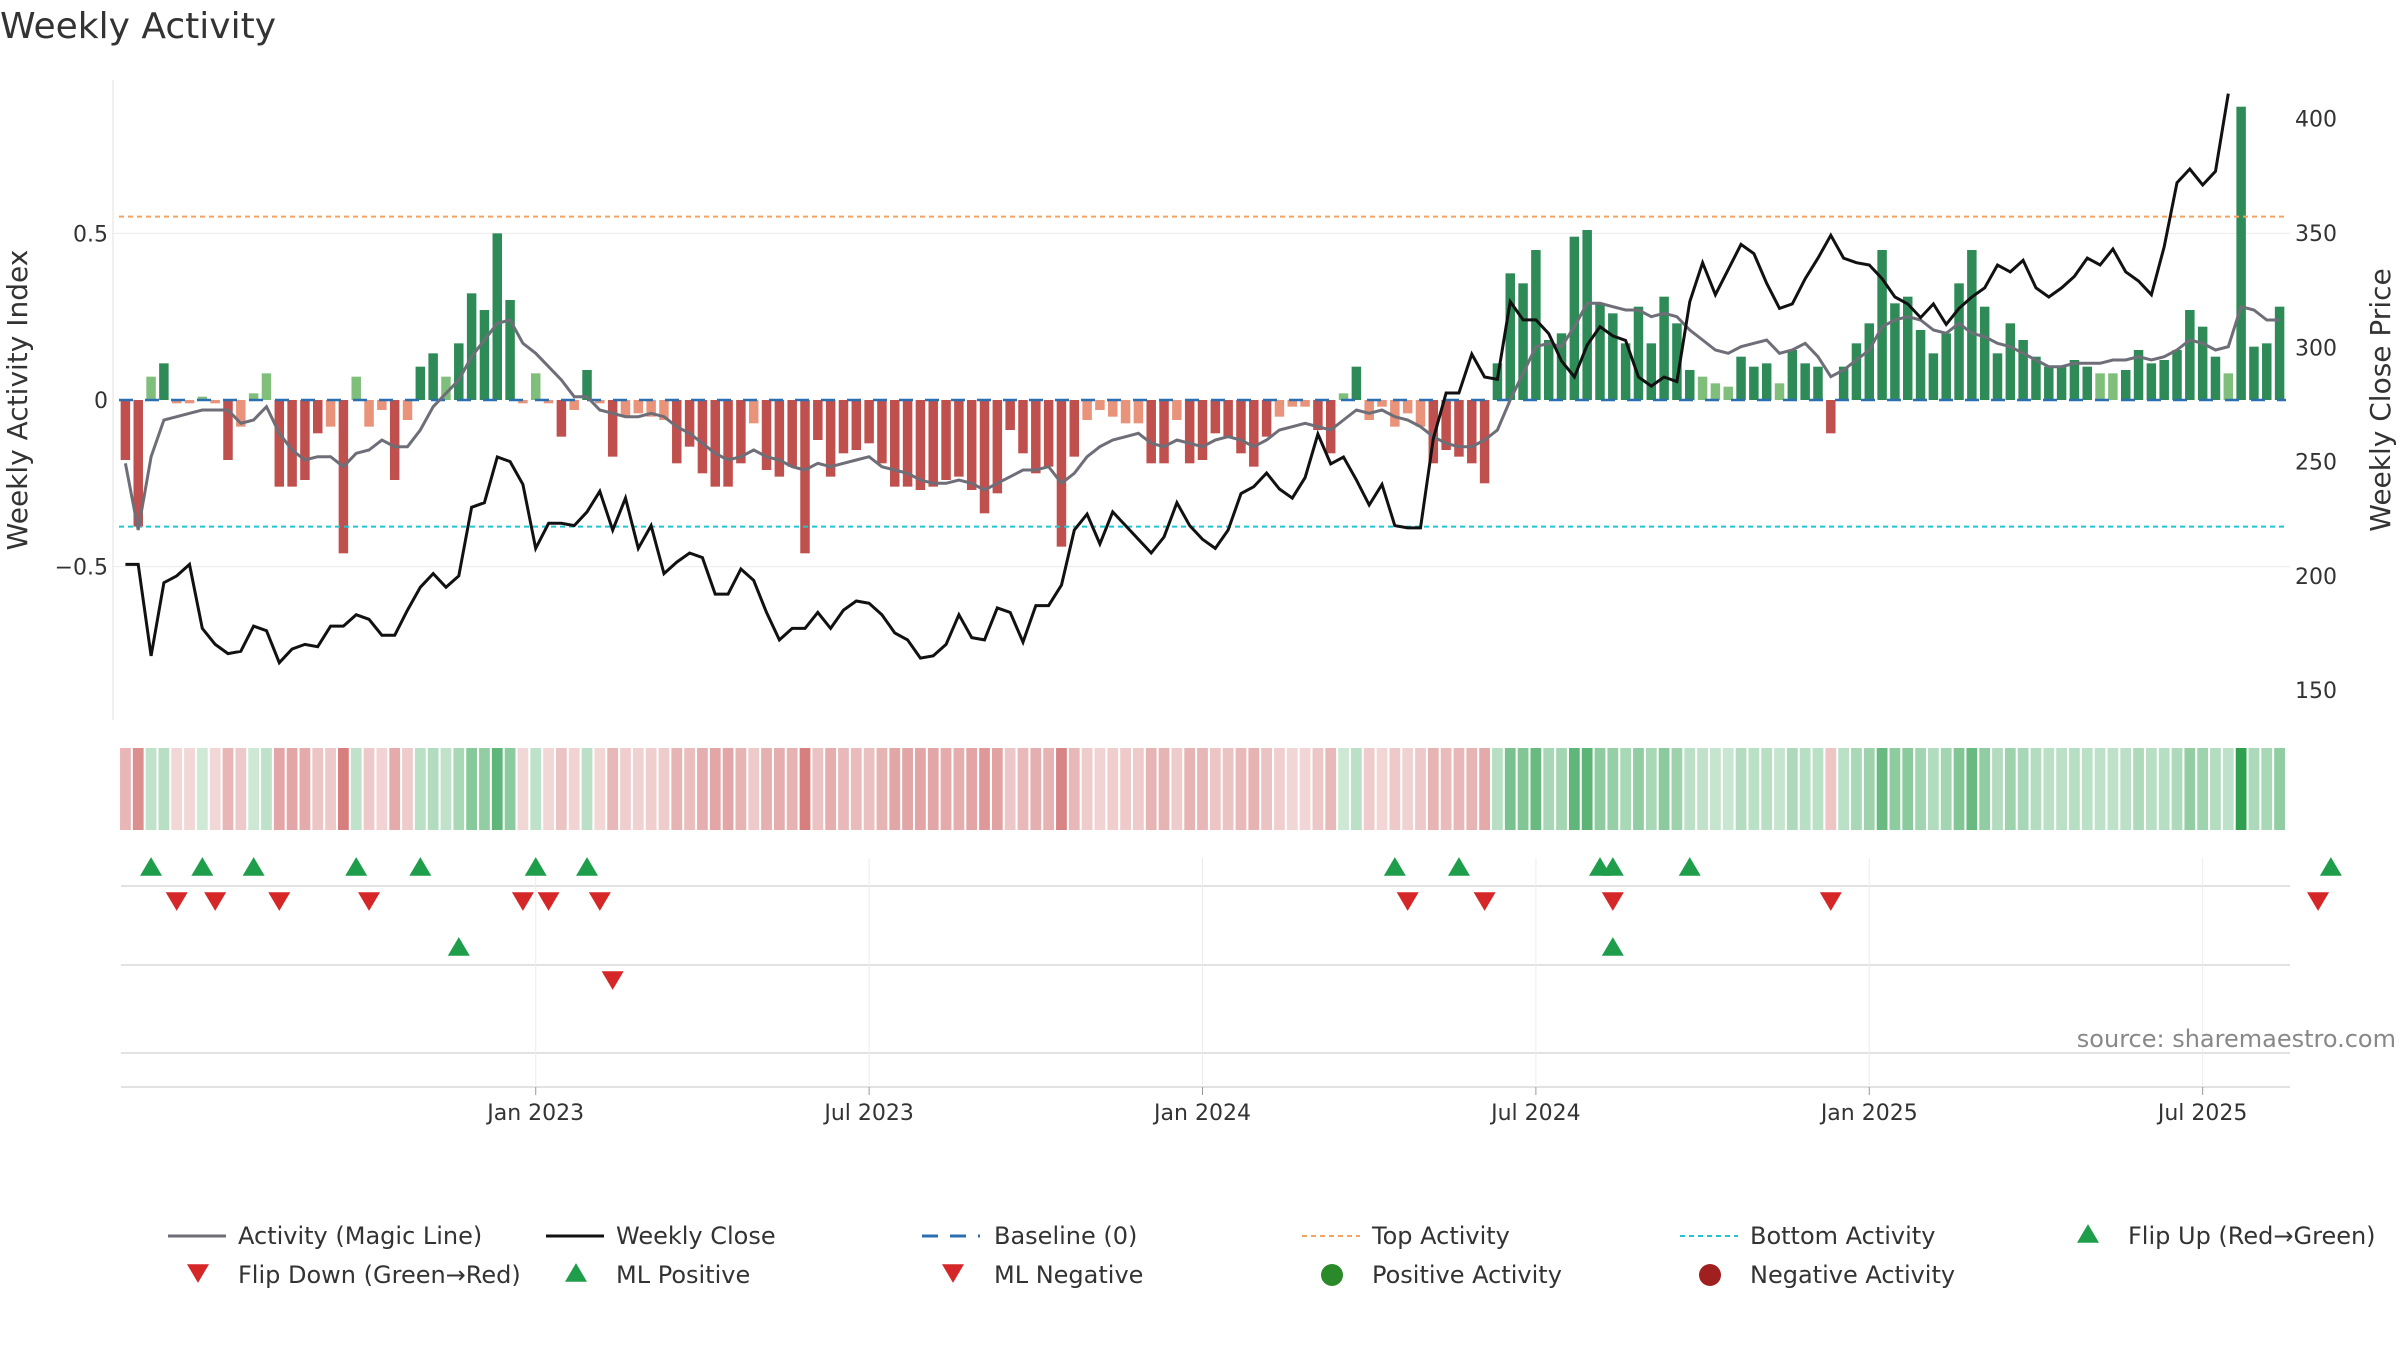  I want to click on left-tick-label: 0, so click(101, 401).